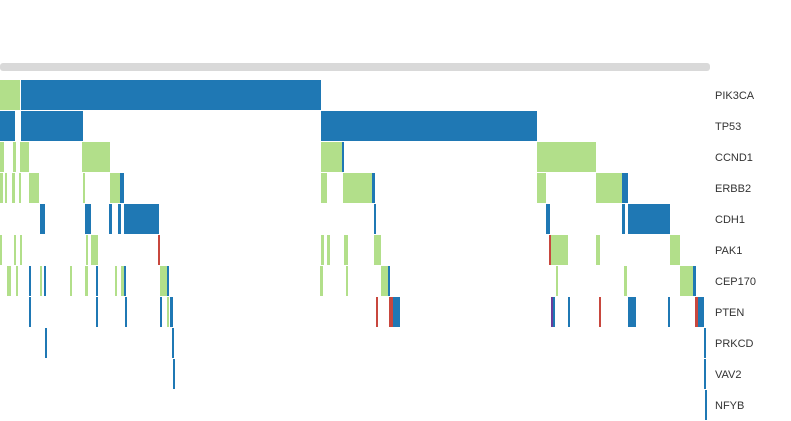 This screenshot has height=421, width=791. I want to click on gene-label-cdh1: CDH1, so click(730, 220).